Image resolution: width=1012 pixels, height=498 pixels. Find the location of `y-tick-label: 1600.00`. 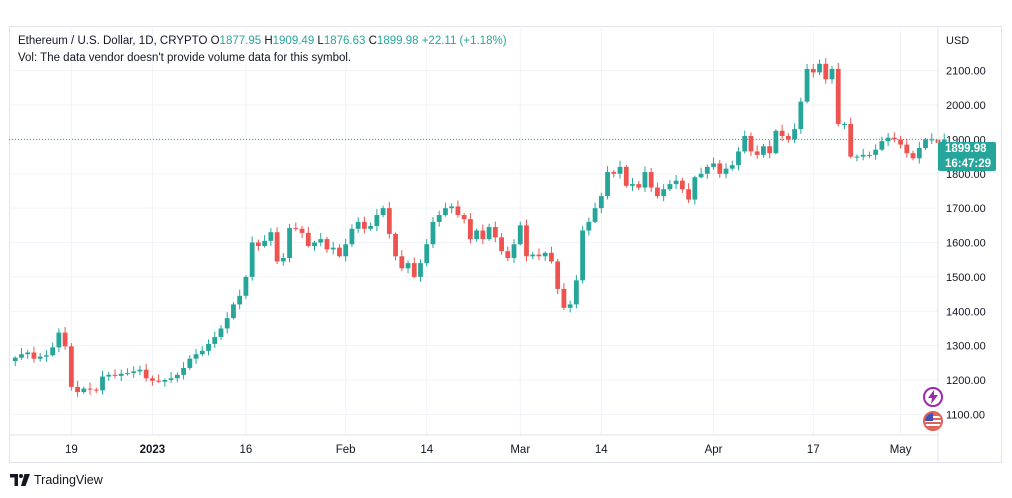

y-tick-label: 1600.00 is located at coordinates (966, 244).